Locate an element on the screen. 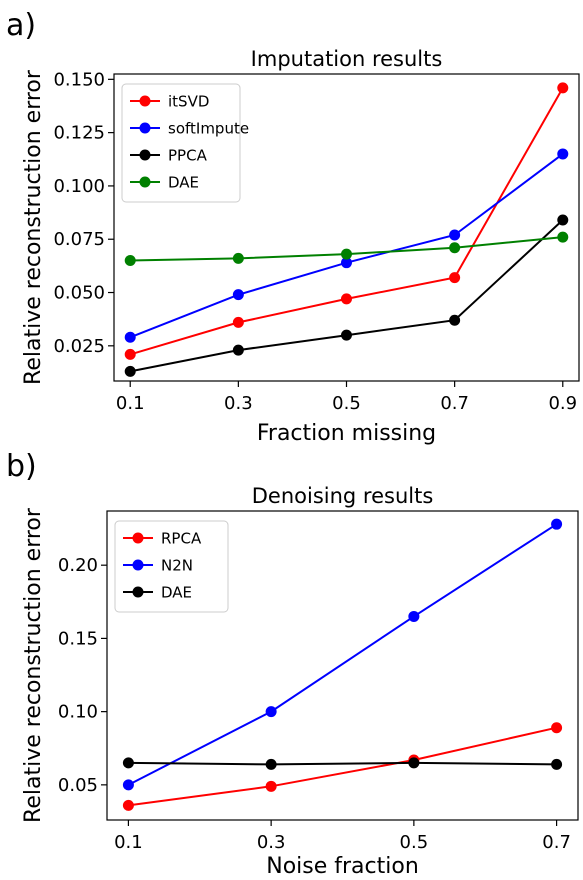 The width and height of the screenshot is (583, 880). legend-label: N2N is located at coordinates (177, 566).